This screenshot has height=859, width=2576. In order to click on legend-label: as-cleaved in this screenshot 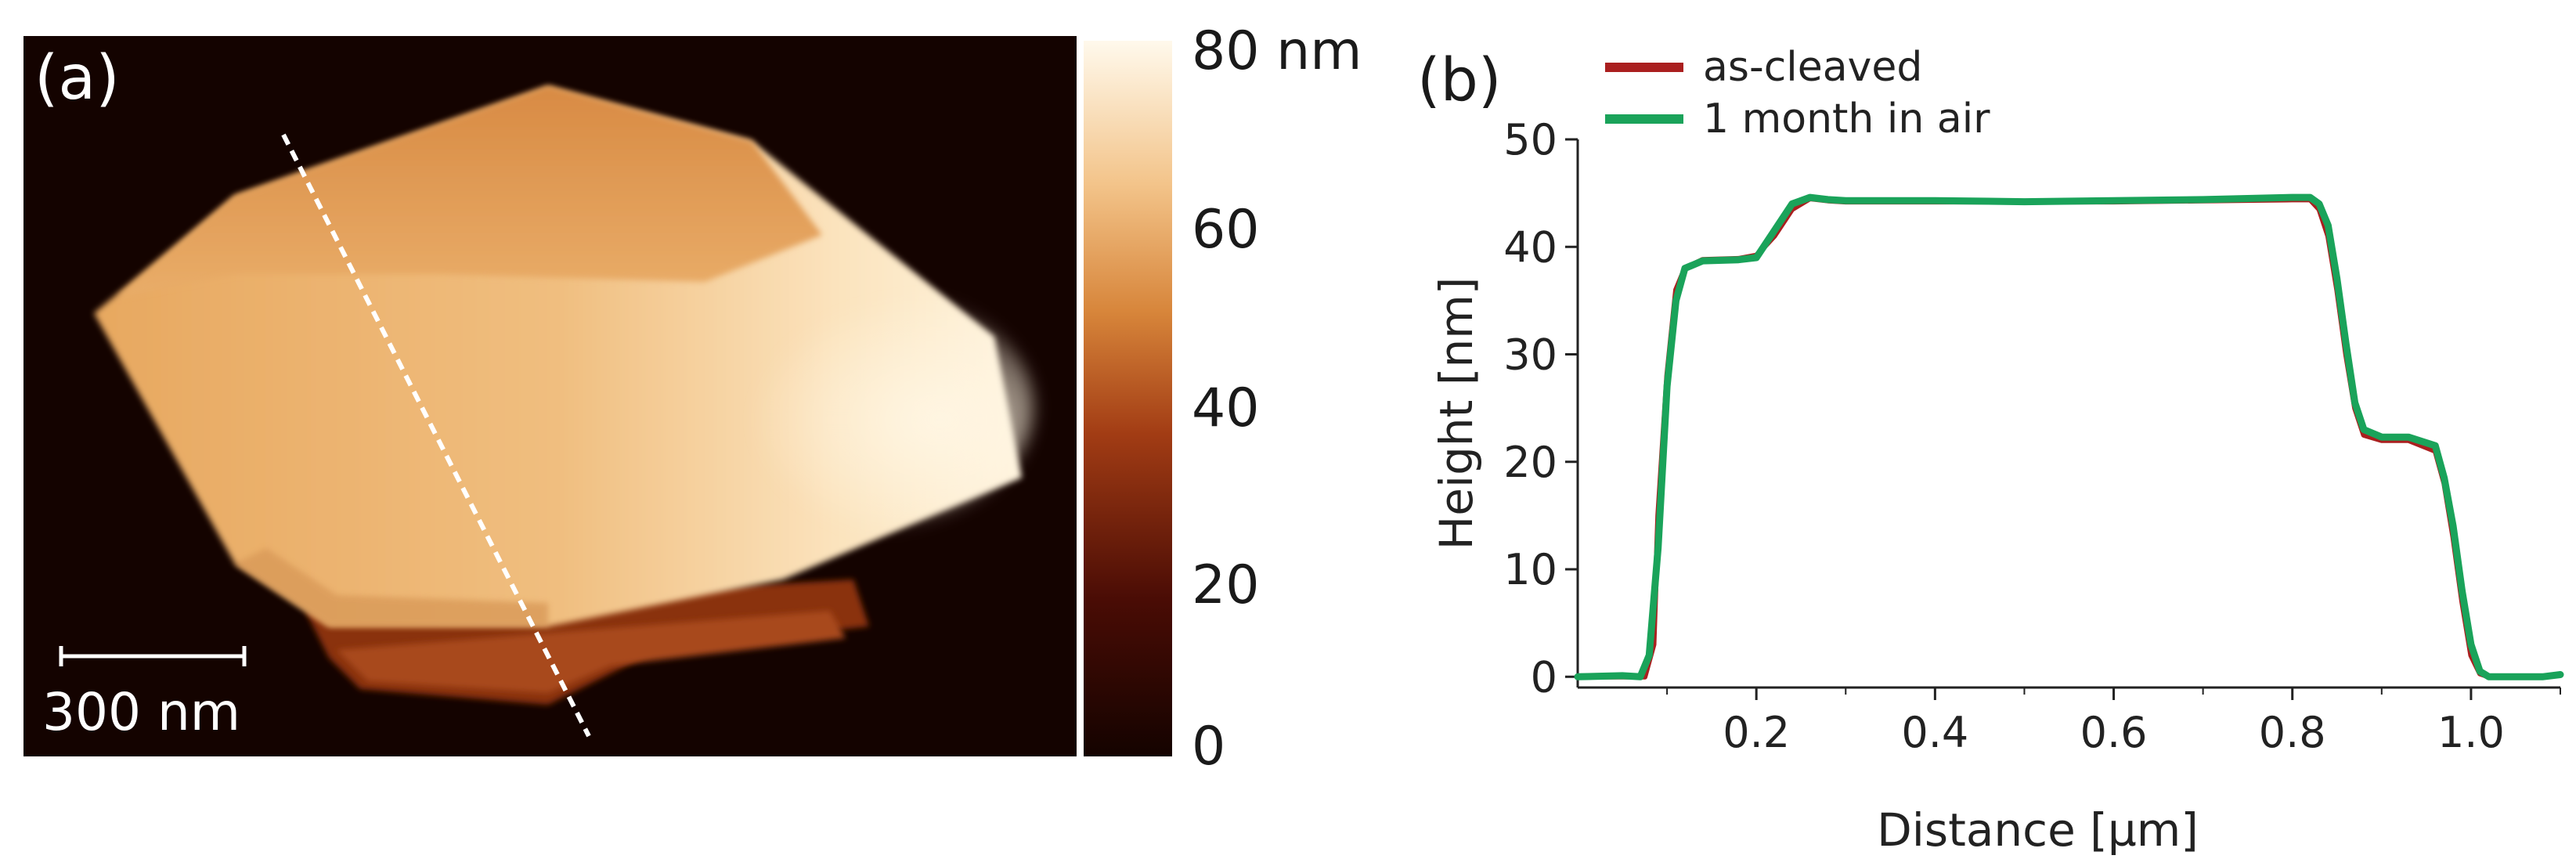, I will do `click(1813, 67)`.